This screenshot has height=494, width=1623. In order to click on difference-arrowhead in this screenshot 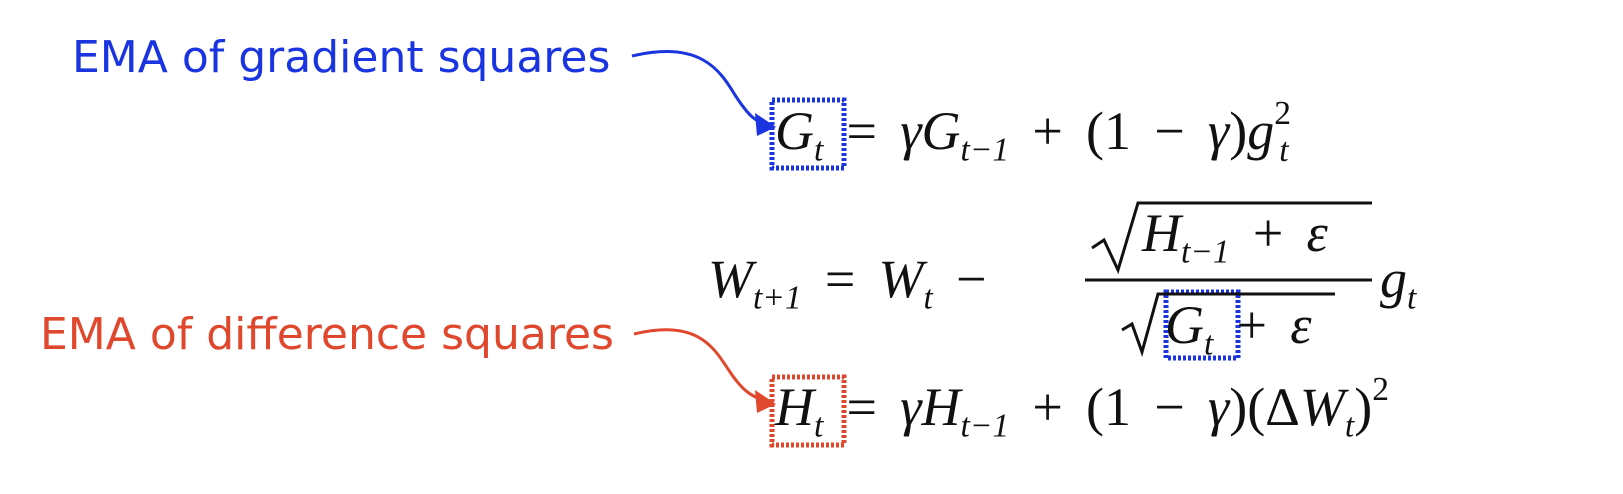, I will do `click(765, 401)`.